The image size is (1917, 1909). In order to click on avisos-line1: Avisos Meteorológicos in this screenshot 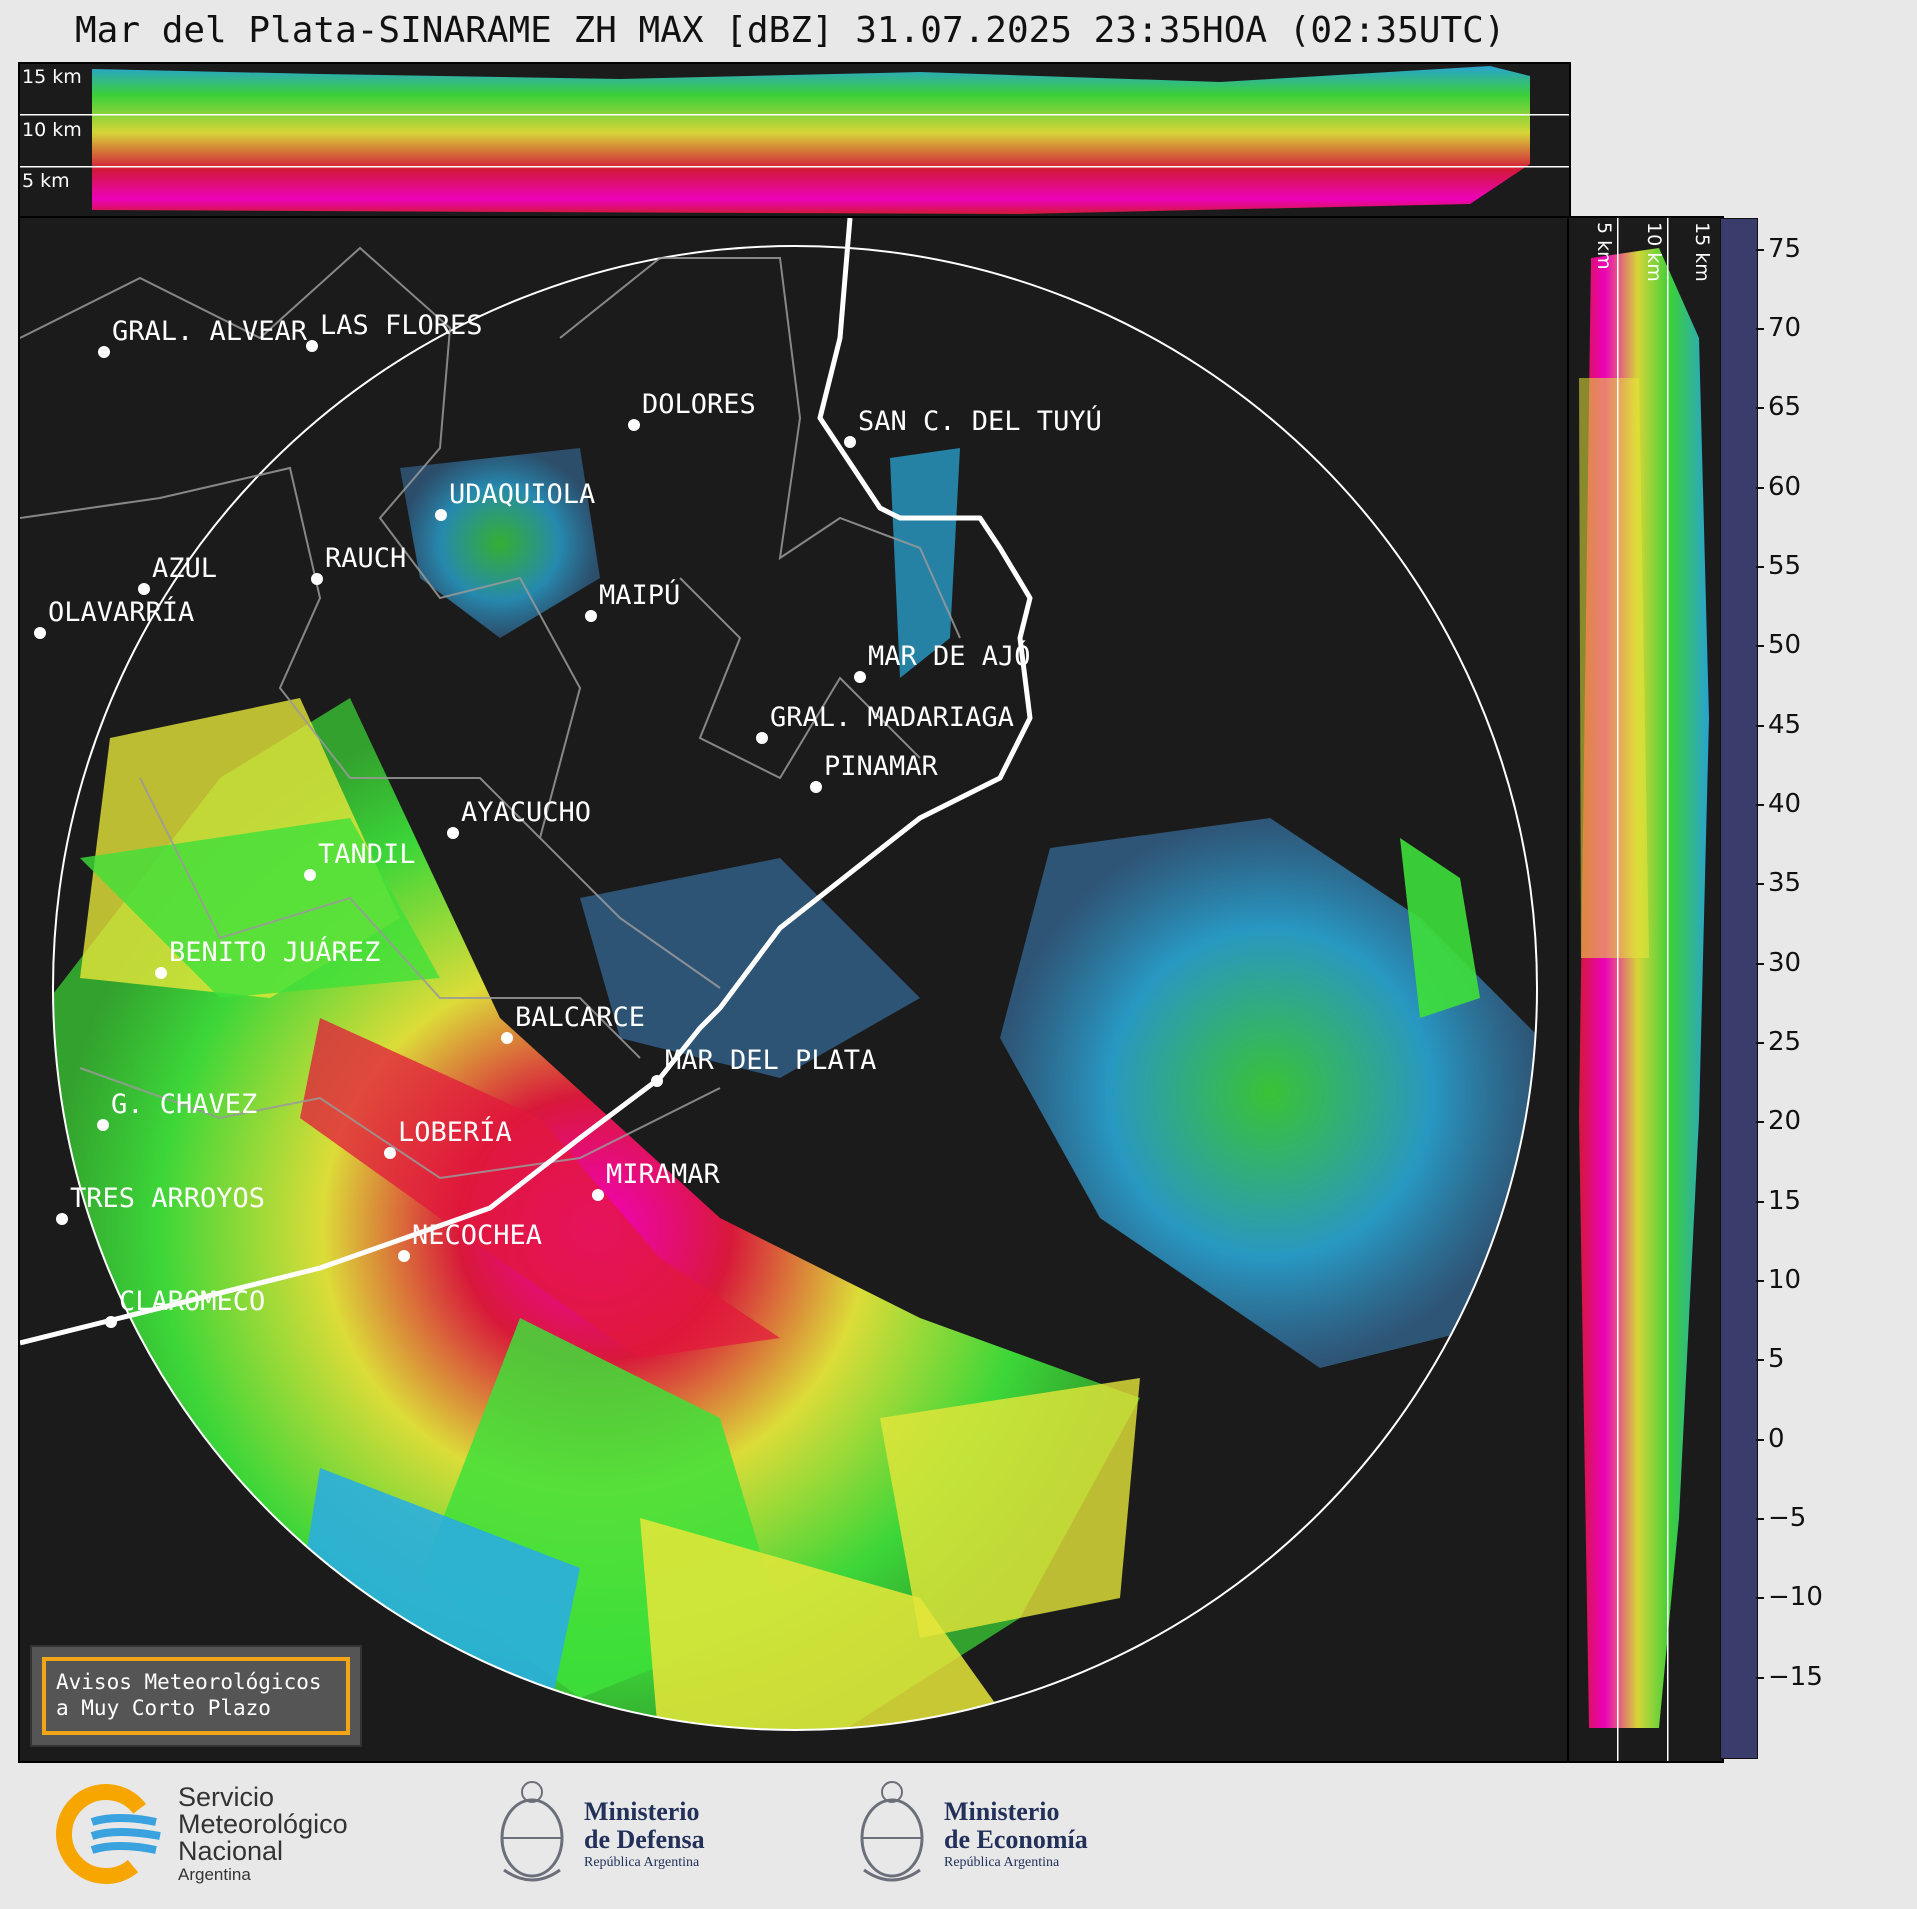, I will do `click(189, 1682)`.